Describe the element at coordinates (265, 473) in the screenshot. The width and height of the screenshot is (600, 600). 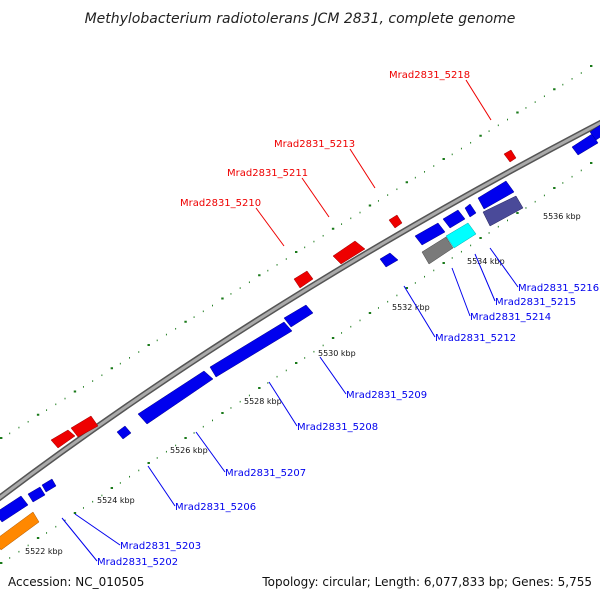
I see `gene-label-reverse: Mrad2831_5207` at that location.